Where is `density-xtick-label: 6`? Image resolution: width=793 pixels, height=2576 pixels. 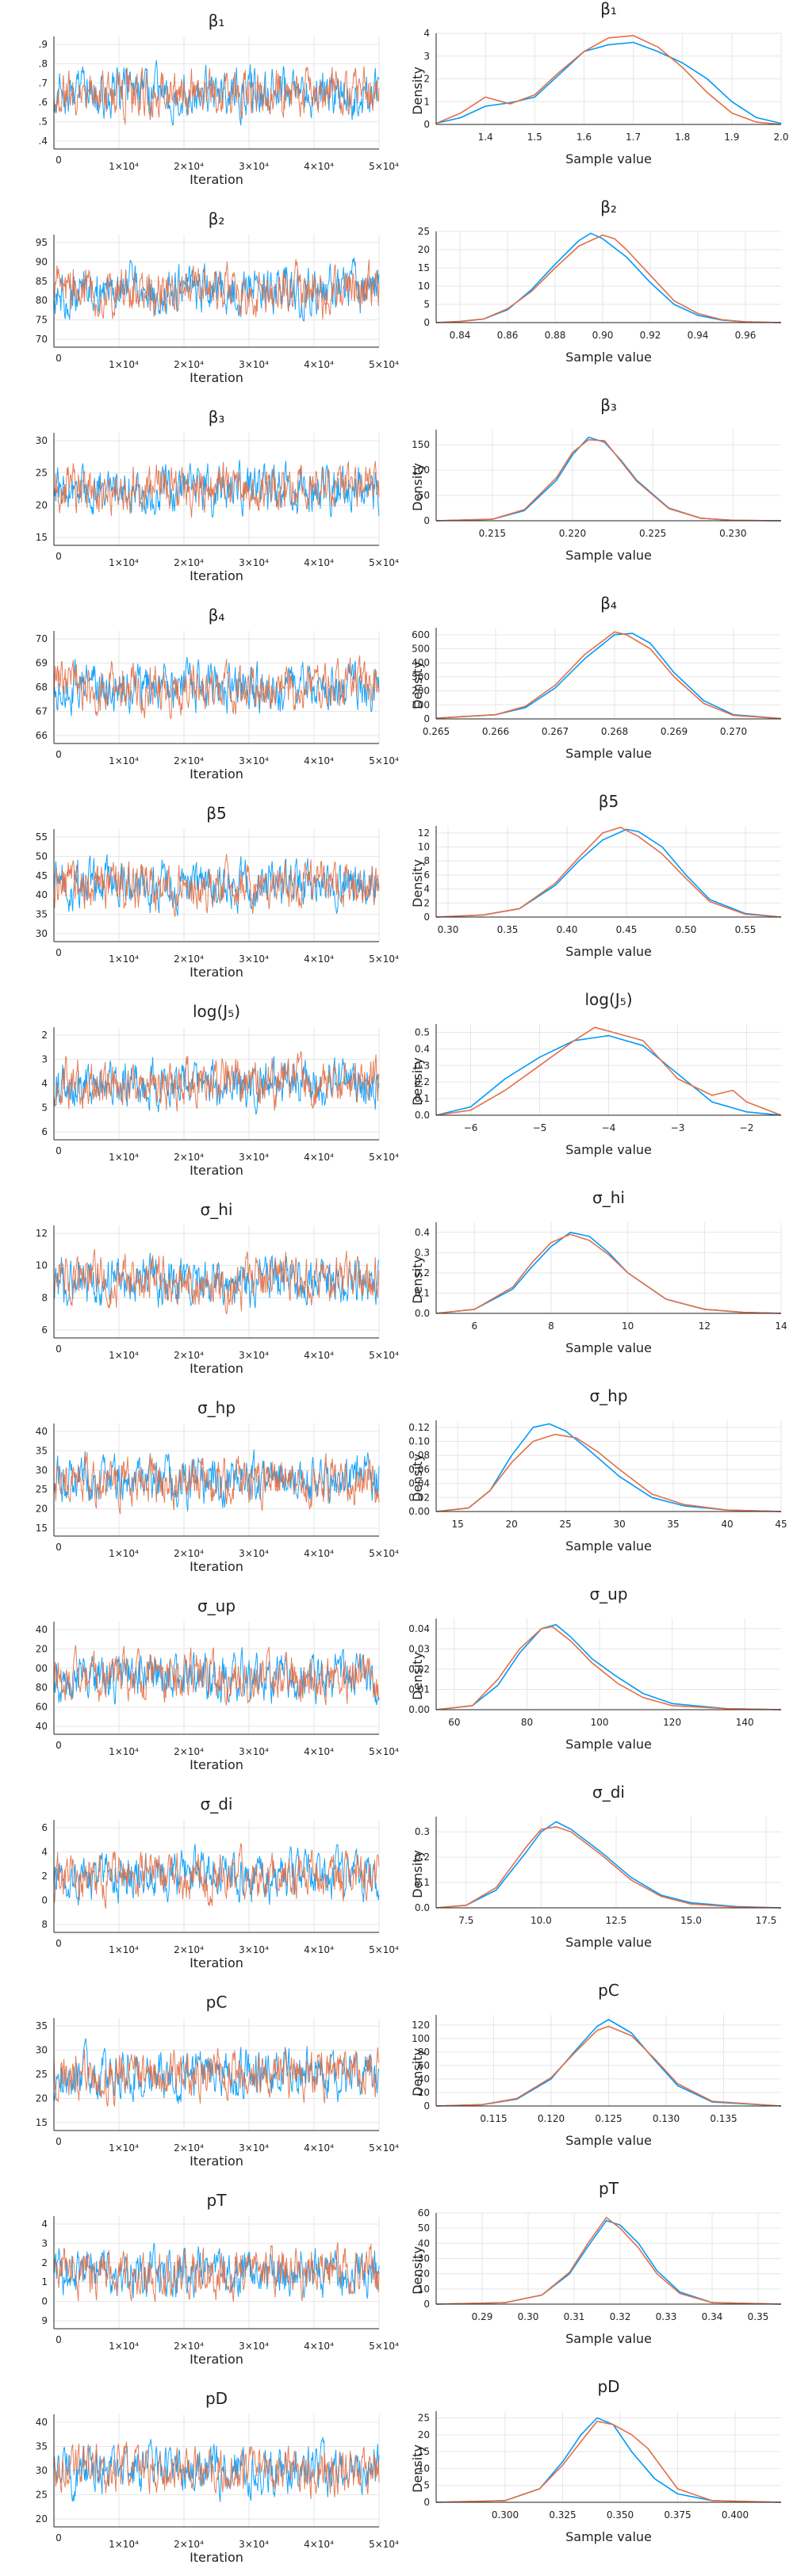
density-xtick-label: 6 is located at coordinates (475, 1326).